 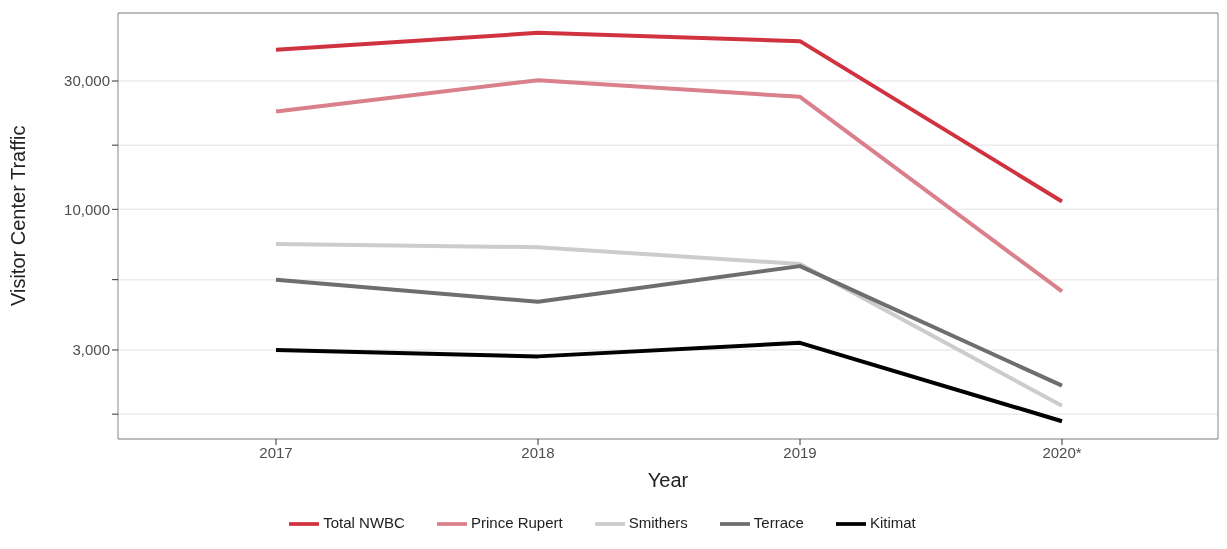 What do you see at coordinates (87, 209) in the screenshot?
I see `y-tick-label: 10,000` at bounding box center [87, 209].